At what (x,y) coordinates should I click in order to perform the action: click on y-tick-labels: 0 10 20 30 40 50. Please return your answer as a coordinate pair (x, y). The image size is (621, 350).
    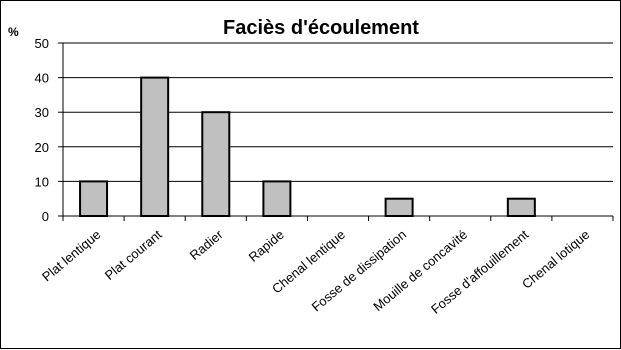
    Looking at the image, I should click on (42, 130).